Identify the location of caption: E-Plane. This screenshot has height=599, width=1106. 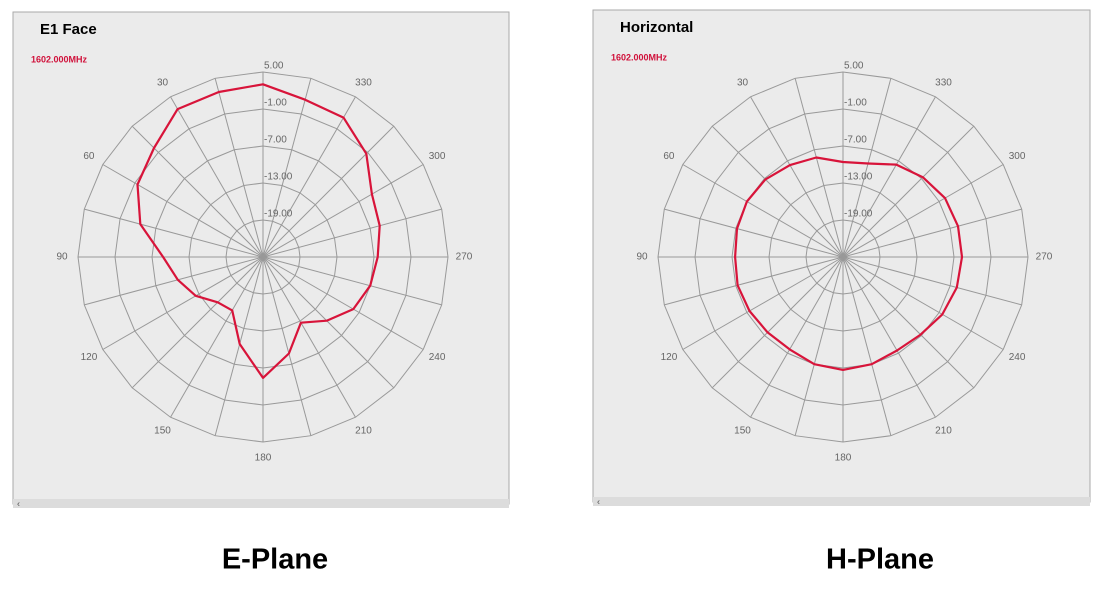
(275, 560).